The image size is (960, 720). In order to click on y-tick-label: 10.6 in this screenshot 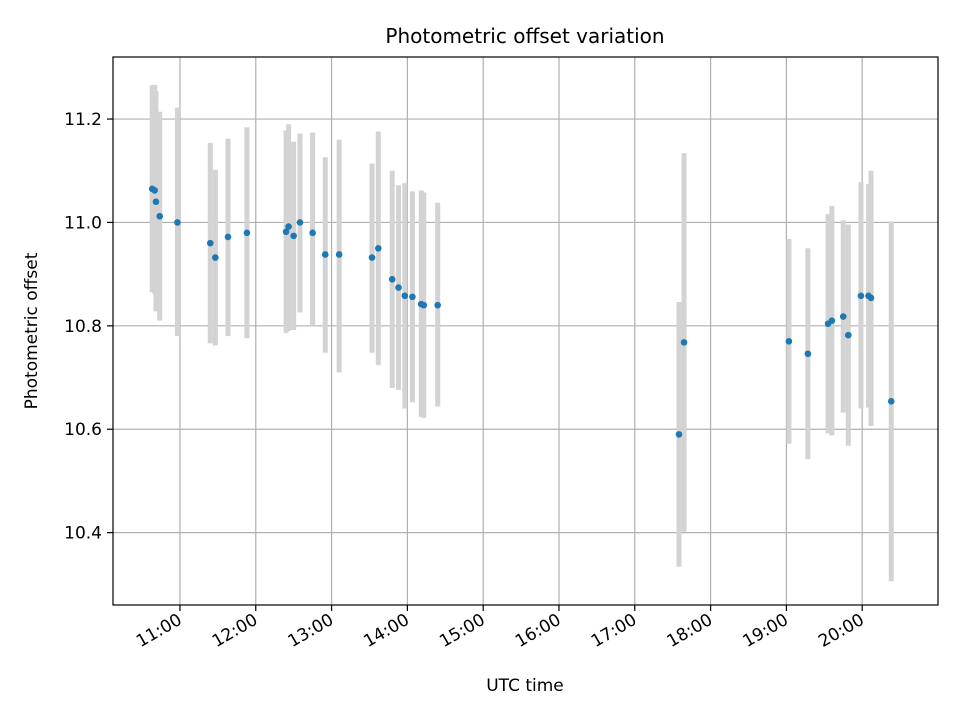, I will do `click(83, 430)`.